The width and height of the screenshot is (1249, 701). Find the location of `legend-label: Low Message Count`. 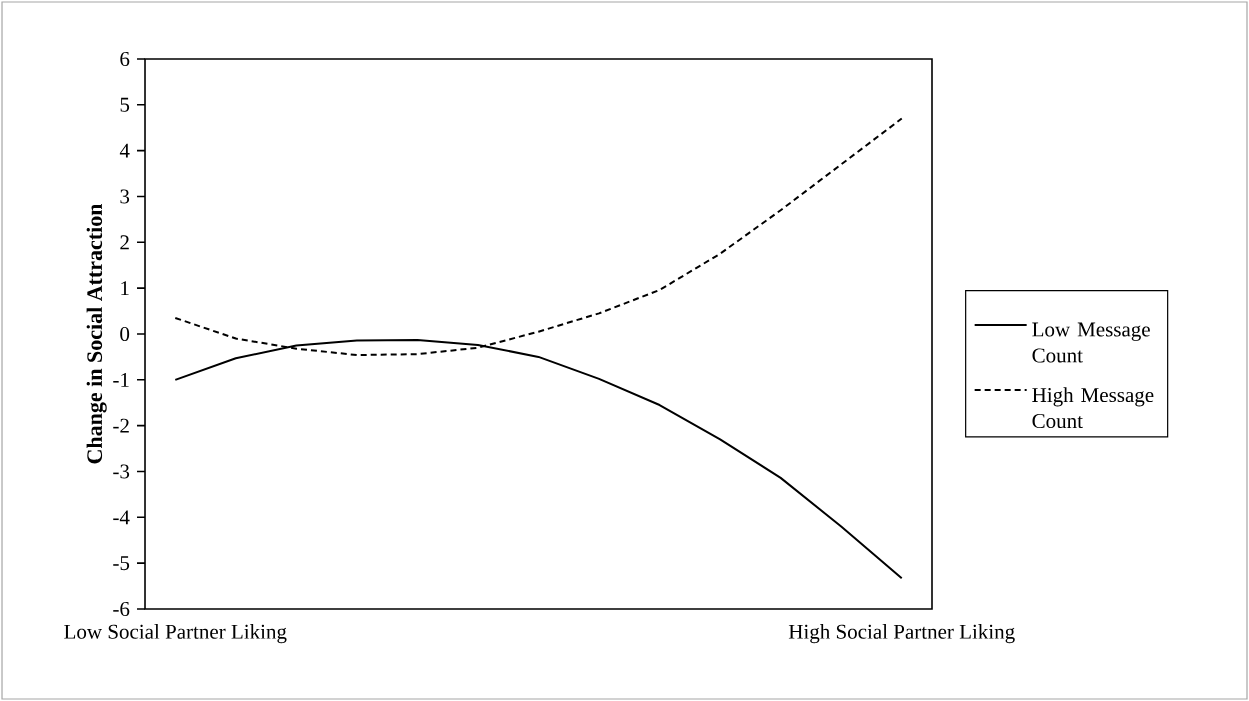

legend-label: Low Message Count is located at coordinates (1091, 342).